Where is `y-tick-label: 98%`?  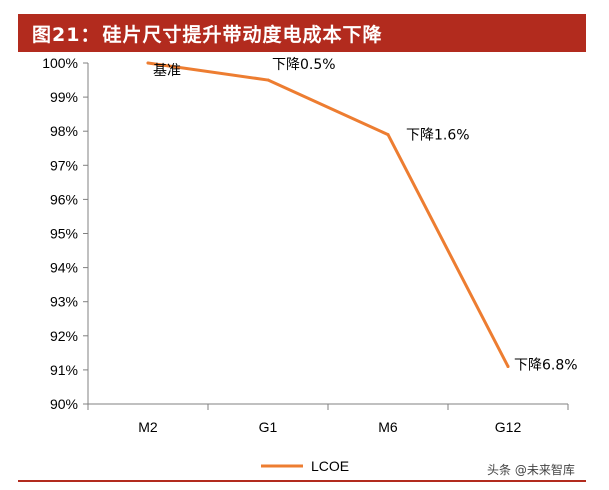 y-tick-label: 98% is located at coordinates (64, 131).